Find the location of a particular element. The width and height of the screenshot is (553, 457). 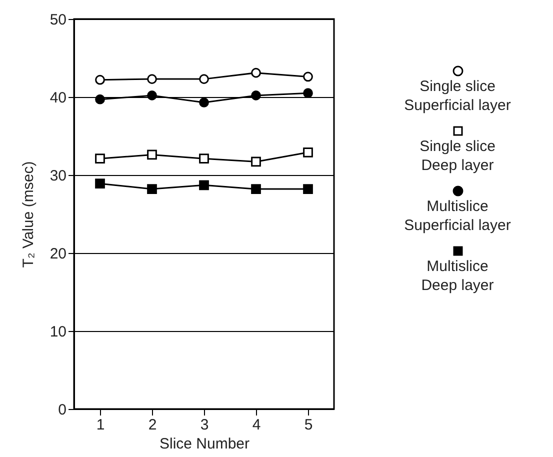

y-tick-label: 40 is located at coordinates (58, 98).